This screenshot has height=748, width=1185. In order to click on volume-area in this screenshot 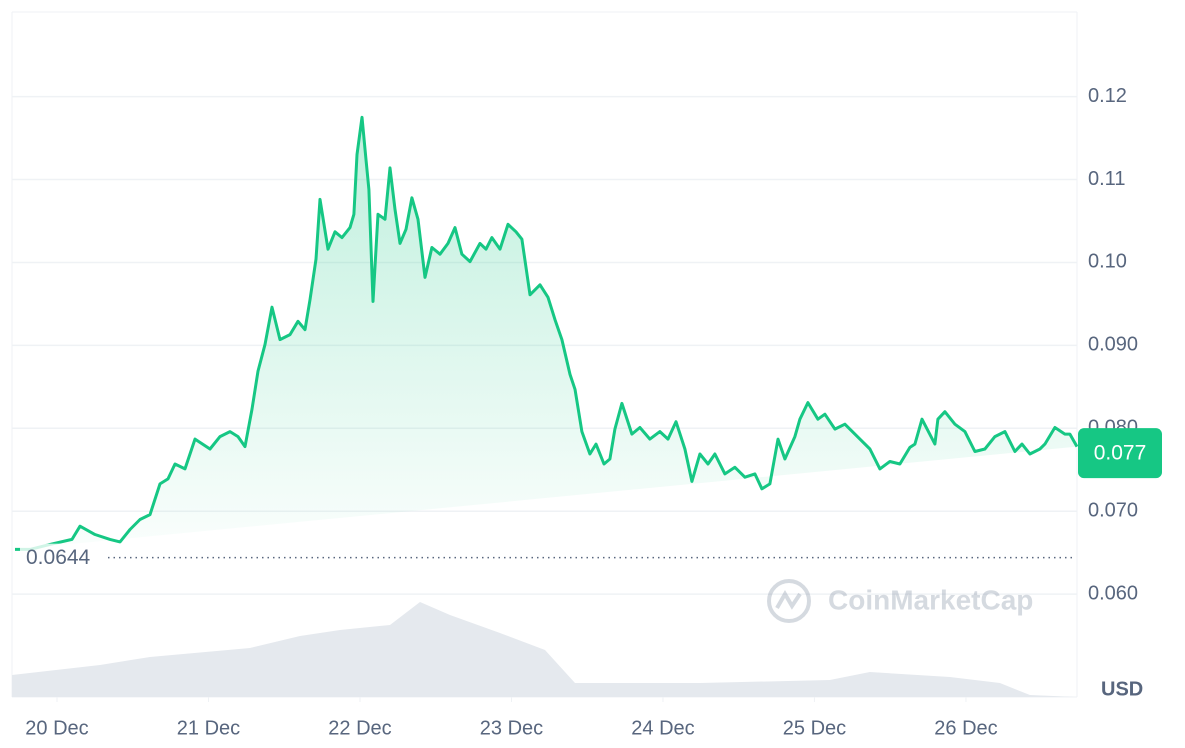, I will do `click(544, 649)`.